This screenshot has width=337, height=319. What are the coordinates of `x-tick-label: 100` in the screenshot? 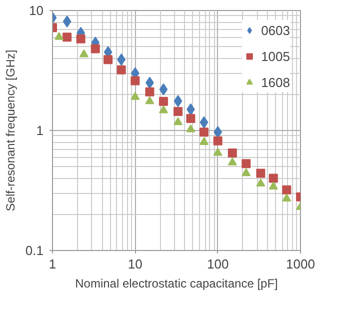 It's located at (217, 264).